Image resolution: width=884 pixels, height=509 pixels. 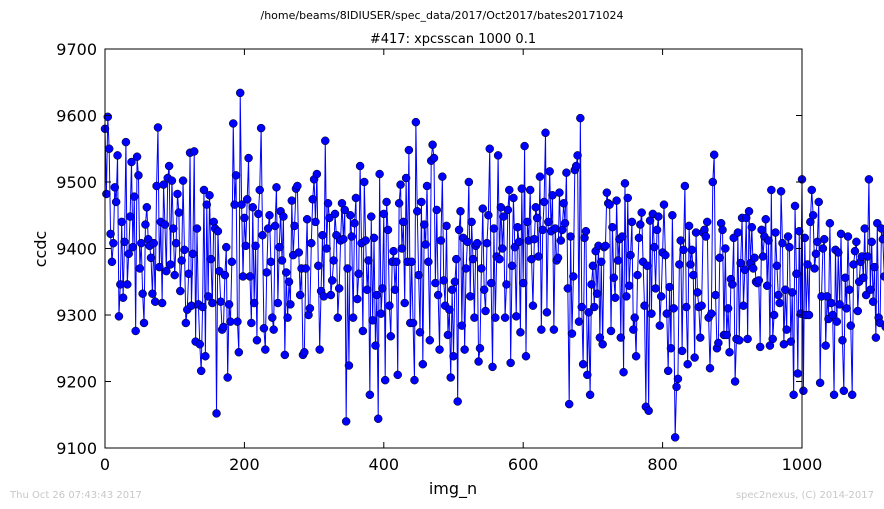 I want to click on x-tick-label: 600, so click(x=523, y=464).